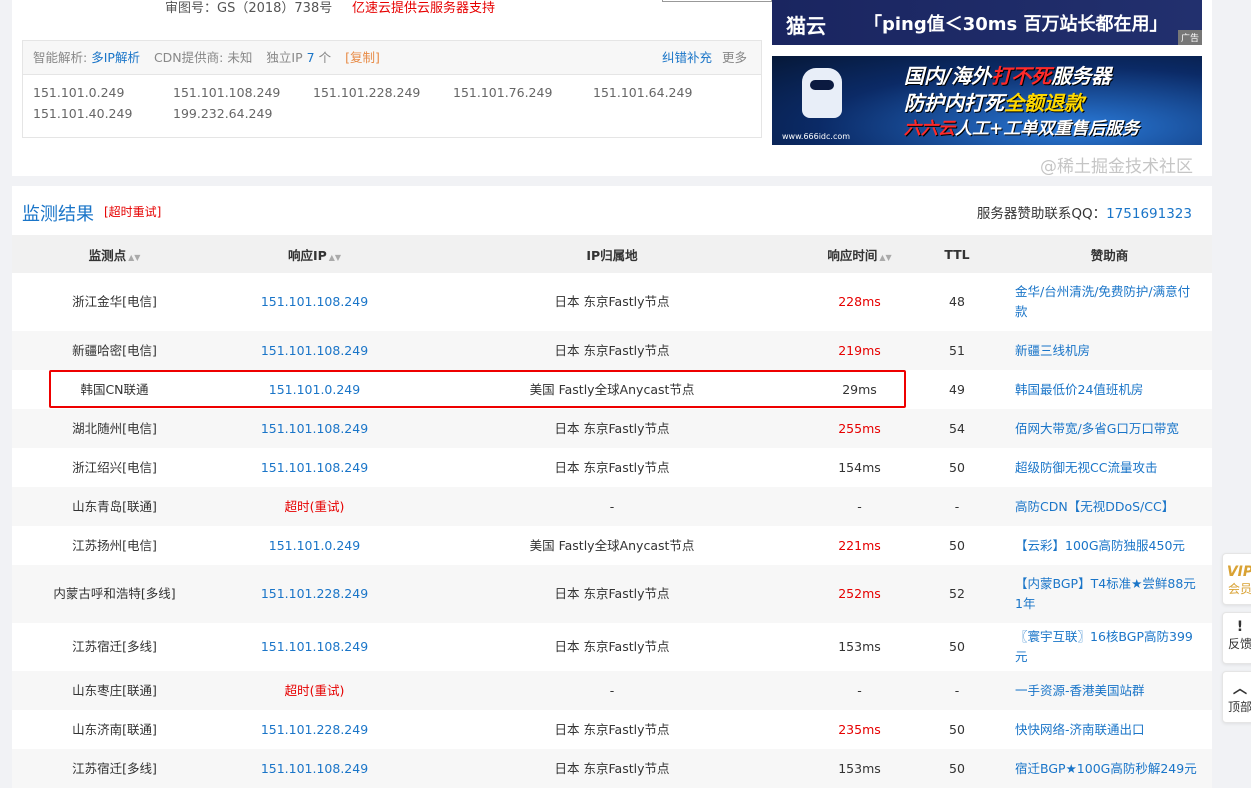 This screenshot has width=1251, height=788. Describe the element at coordinates (859, 729) in the screenshot. I see `response-time: 235ms` at that location.